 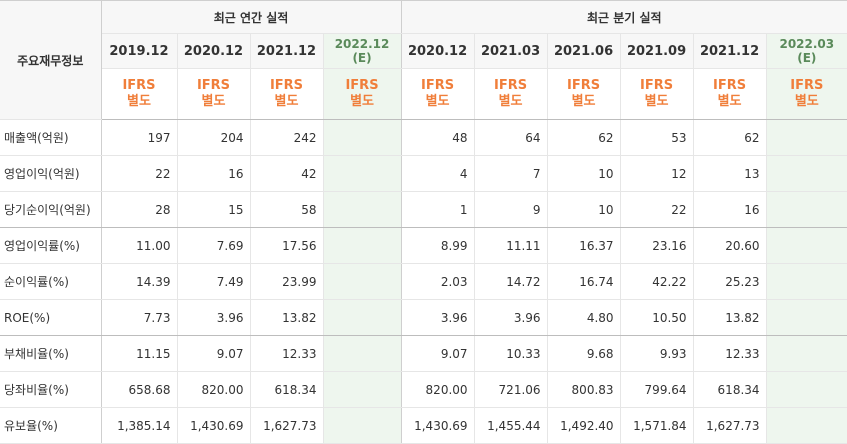 What do you see at coordinates (438, 389) in the screenshot?
I see `quarter-value-cell: 820.00` at bounding box center [438, 389].